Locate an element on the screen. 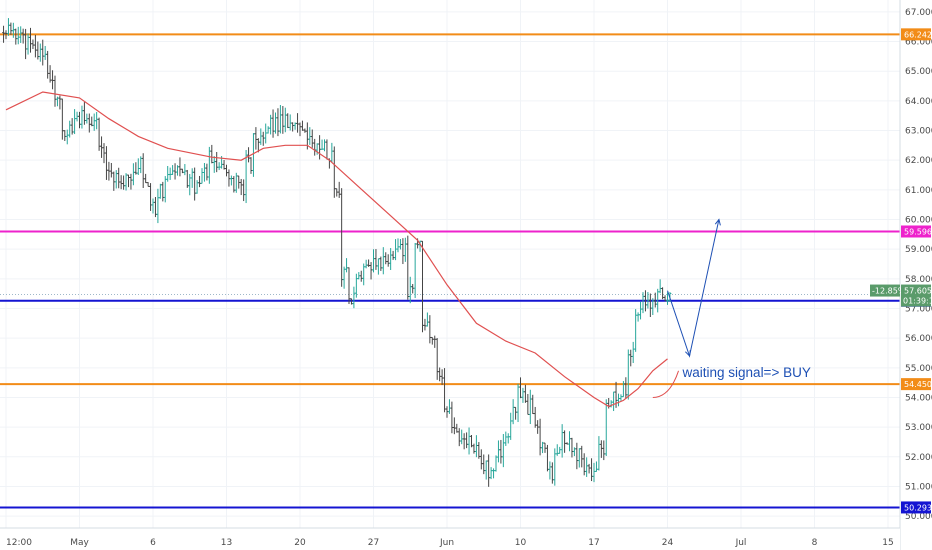  price-tick-label: 51.000 is located at coordinates (918, 487).